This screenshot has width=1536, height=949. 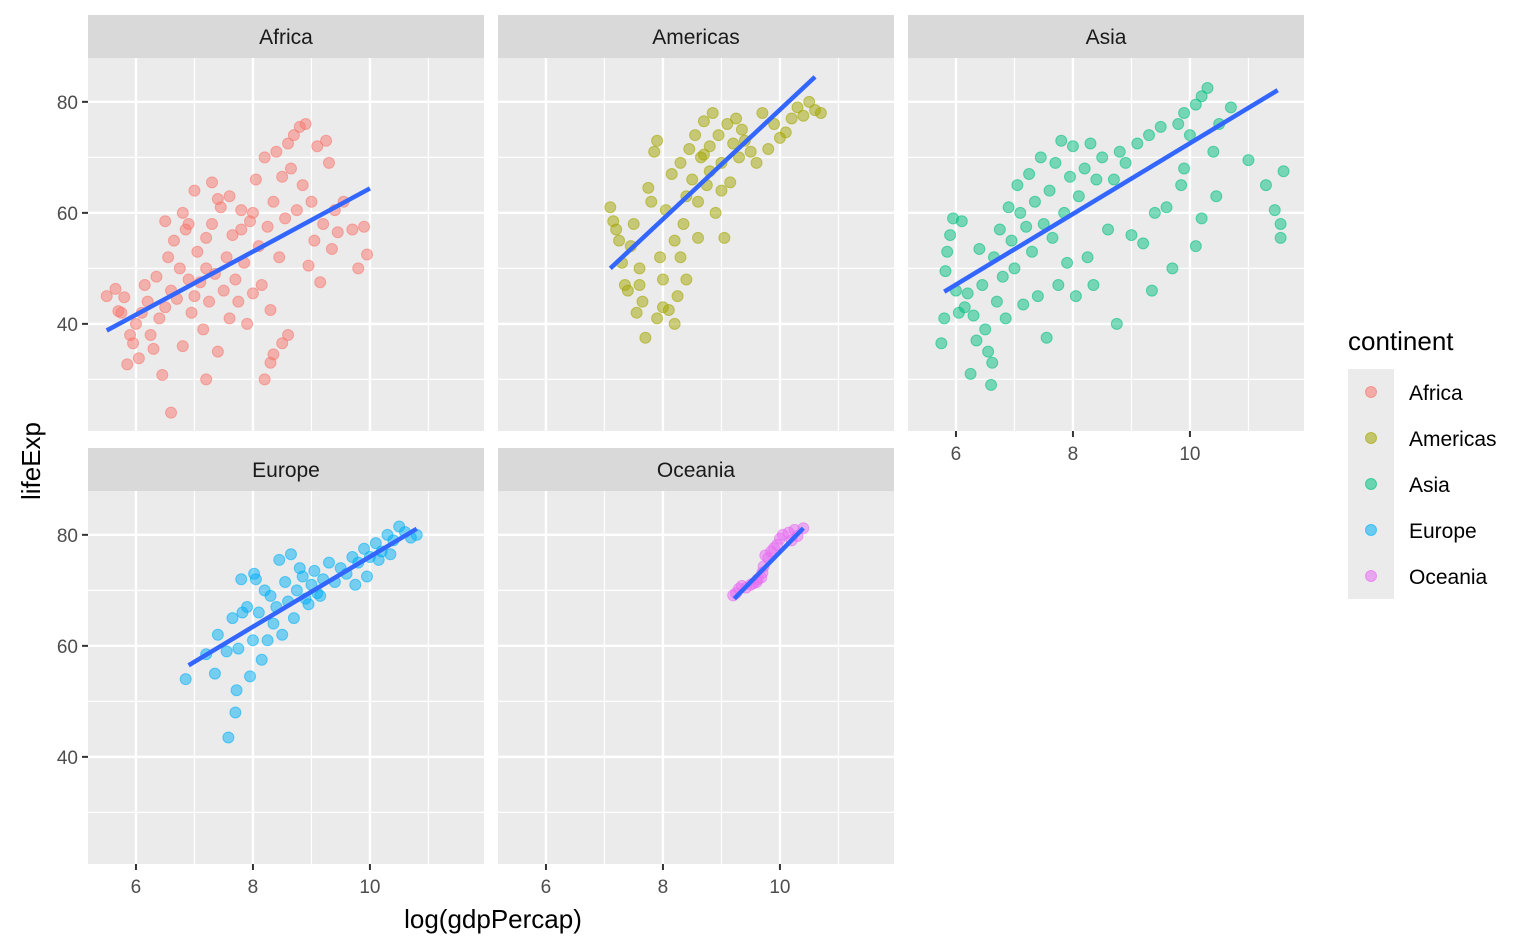 I want to click on facet-panel-africa: Africa 40 60 80, so click(x=270, y=223).